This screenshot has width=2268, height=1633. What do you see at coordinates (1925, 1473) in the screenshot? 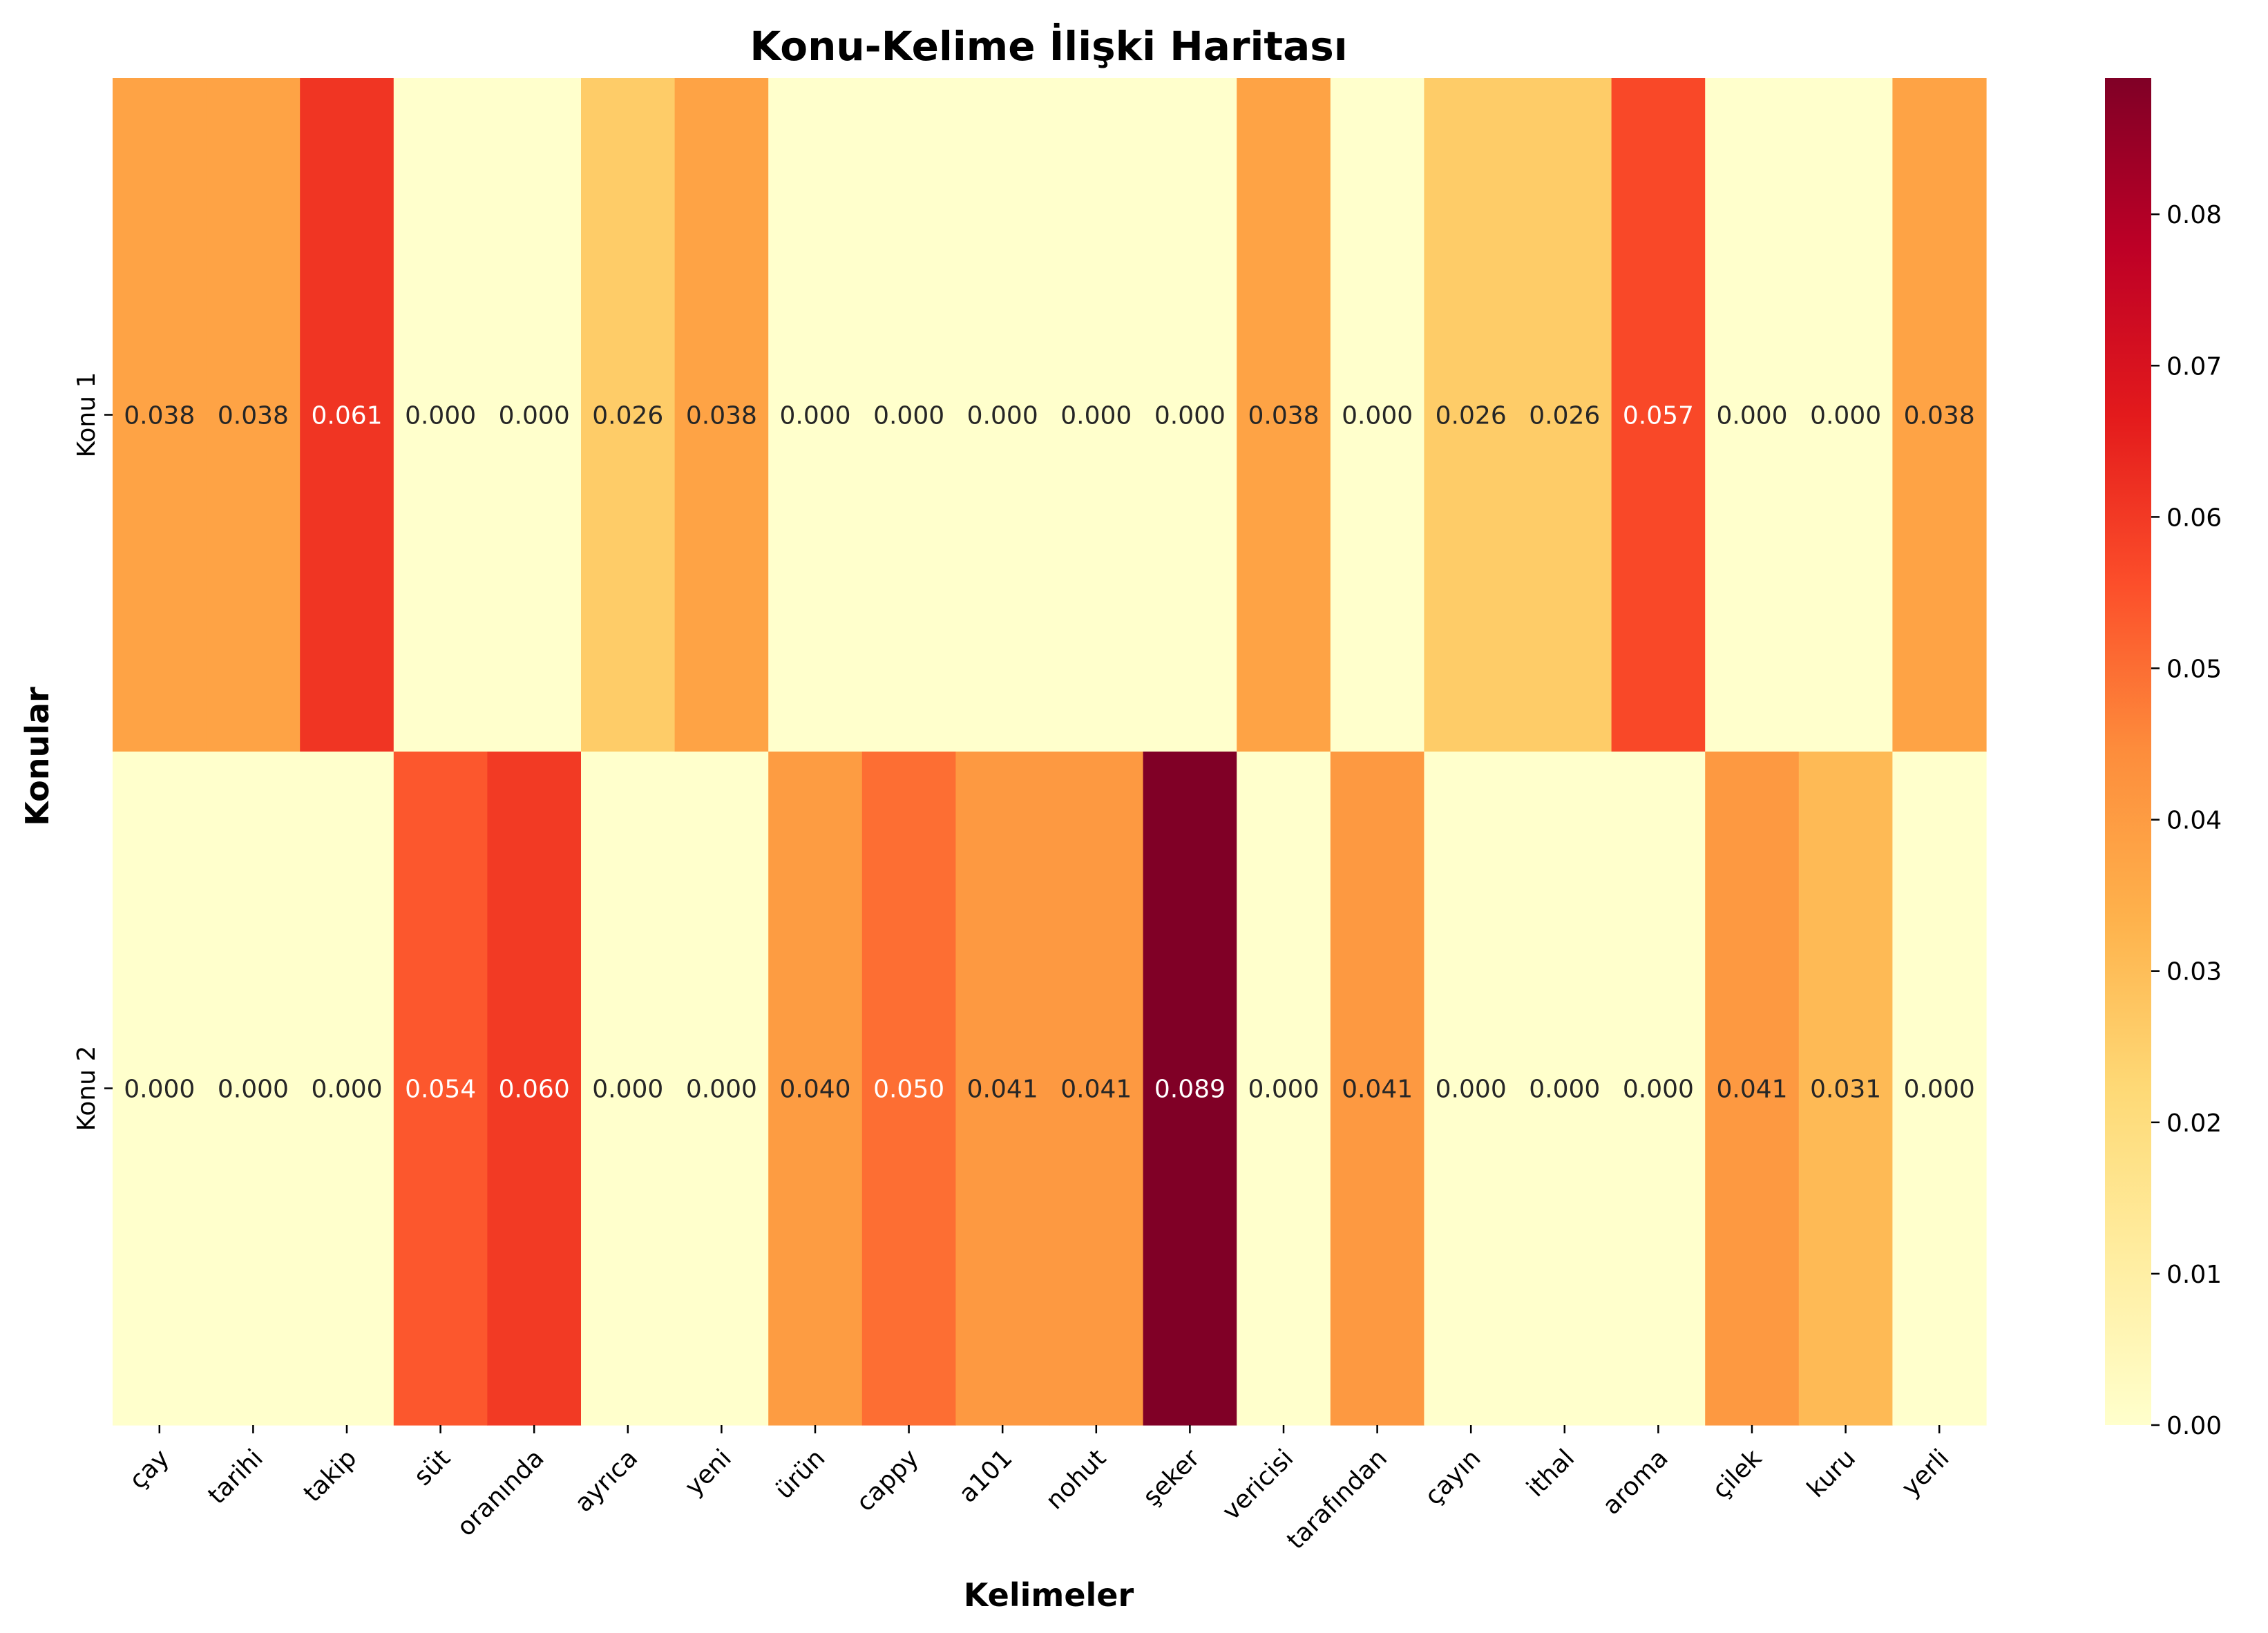
I see `x-tick-label: yerli` at bounding box center [1925, 1473].